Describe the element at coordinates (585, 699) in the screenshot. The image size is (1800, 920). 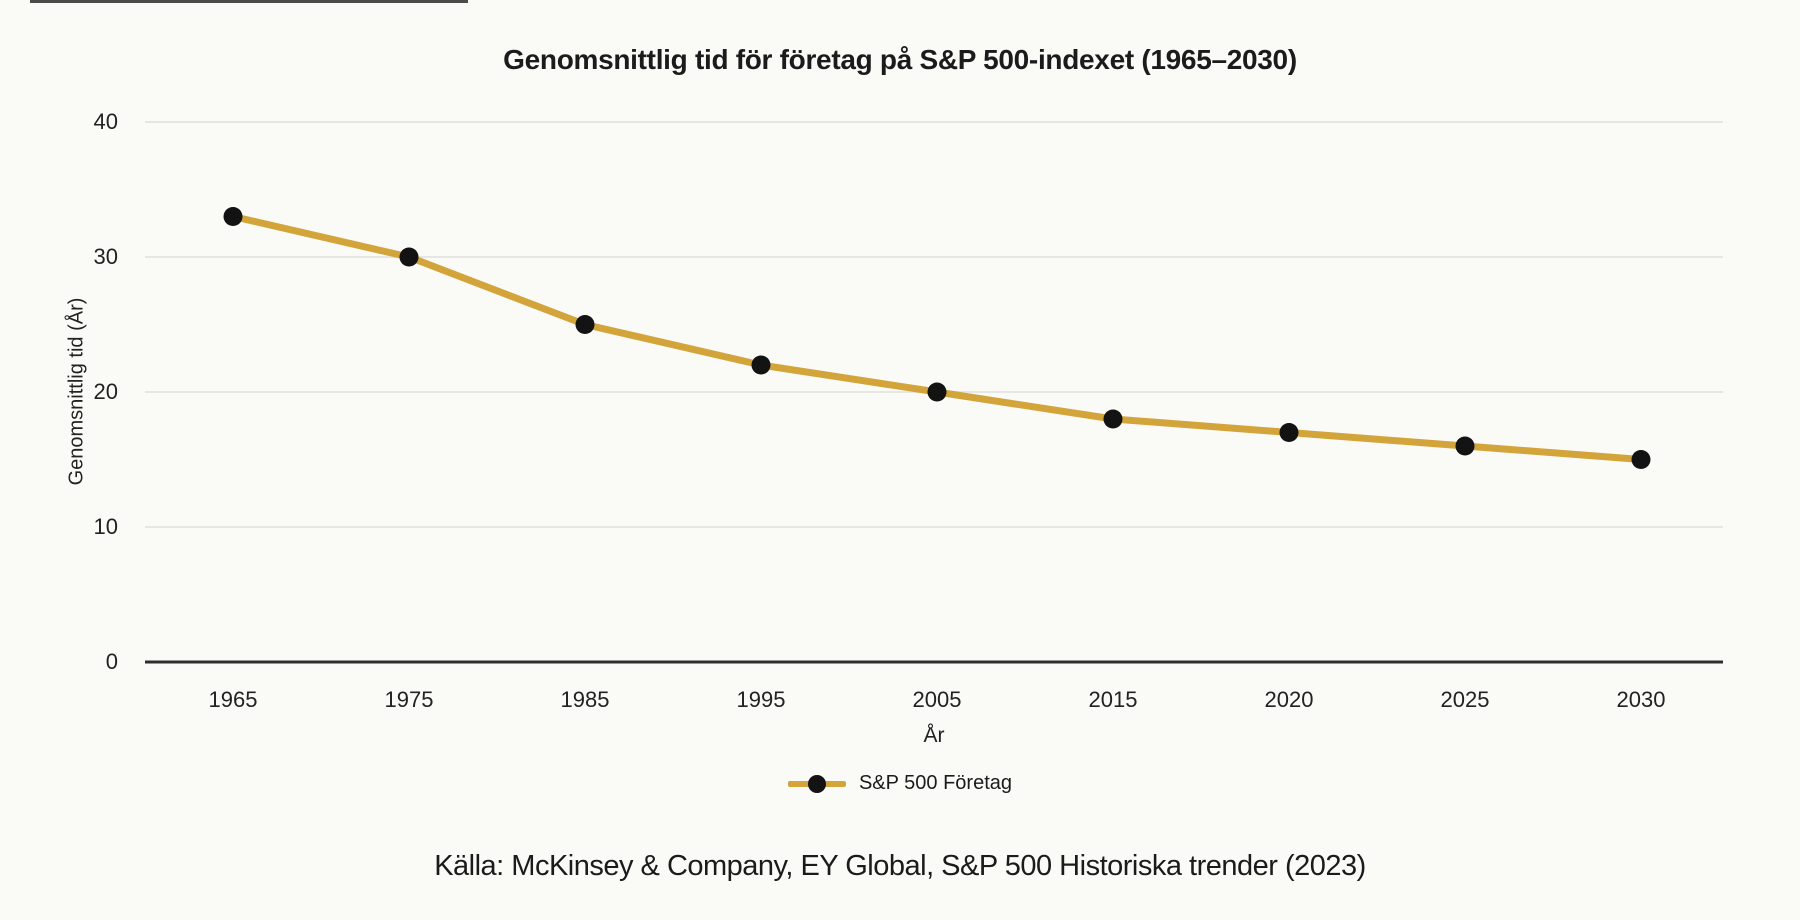
I see `x-tick-label: 1985` at that location.